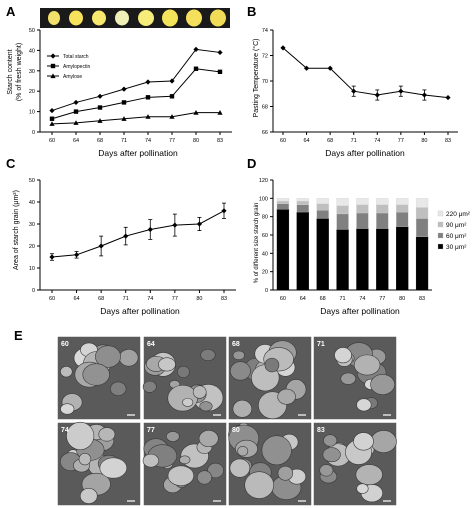  I want to click on legend-entry: 220 μm², so click(458, 214).